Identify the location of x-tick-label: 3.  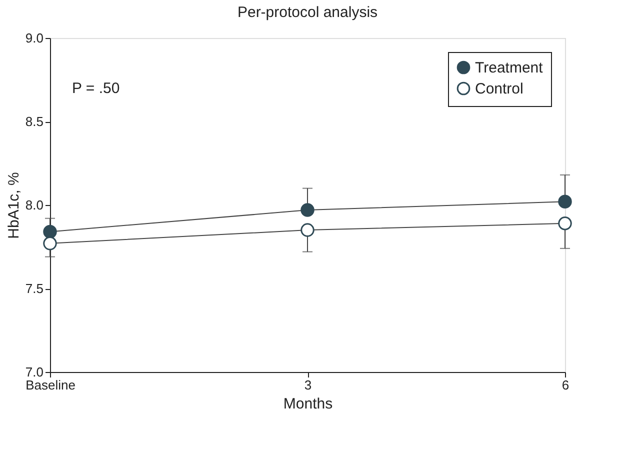
(308, 385).